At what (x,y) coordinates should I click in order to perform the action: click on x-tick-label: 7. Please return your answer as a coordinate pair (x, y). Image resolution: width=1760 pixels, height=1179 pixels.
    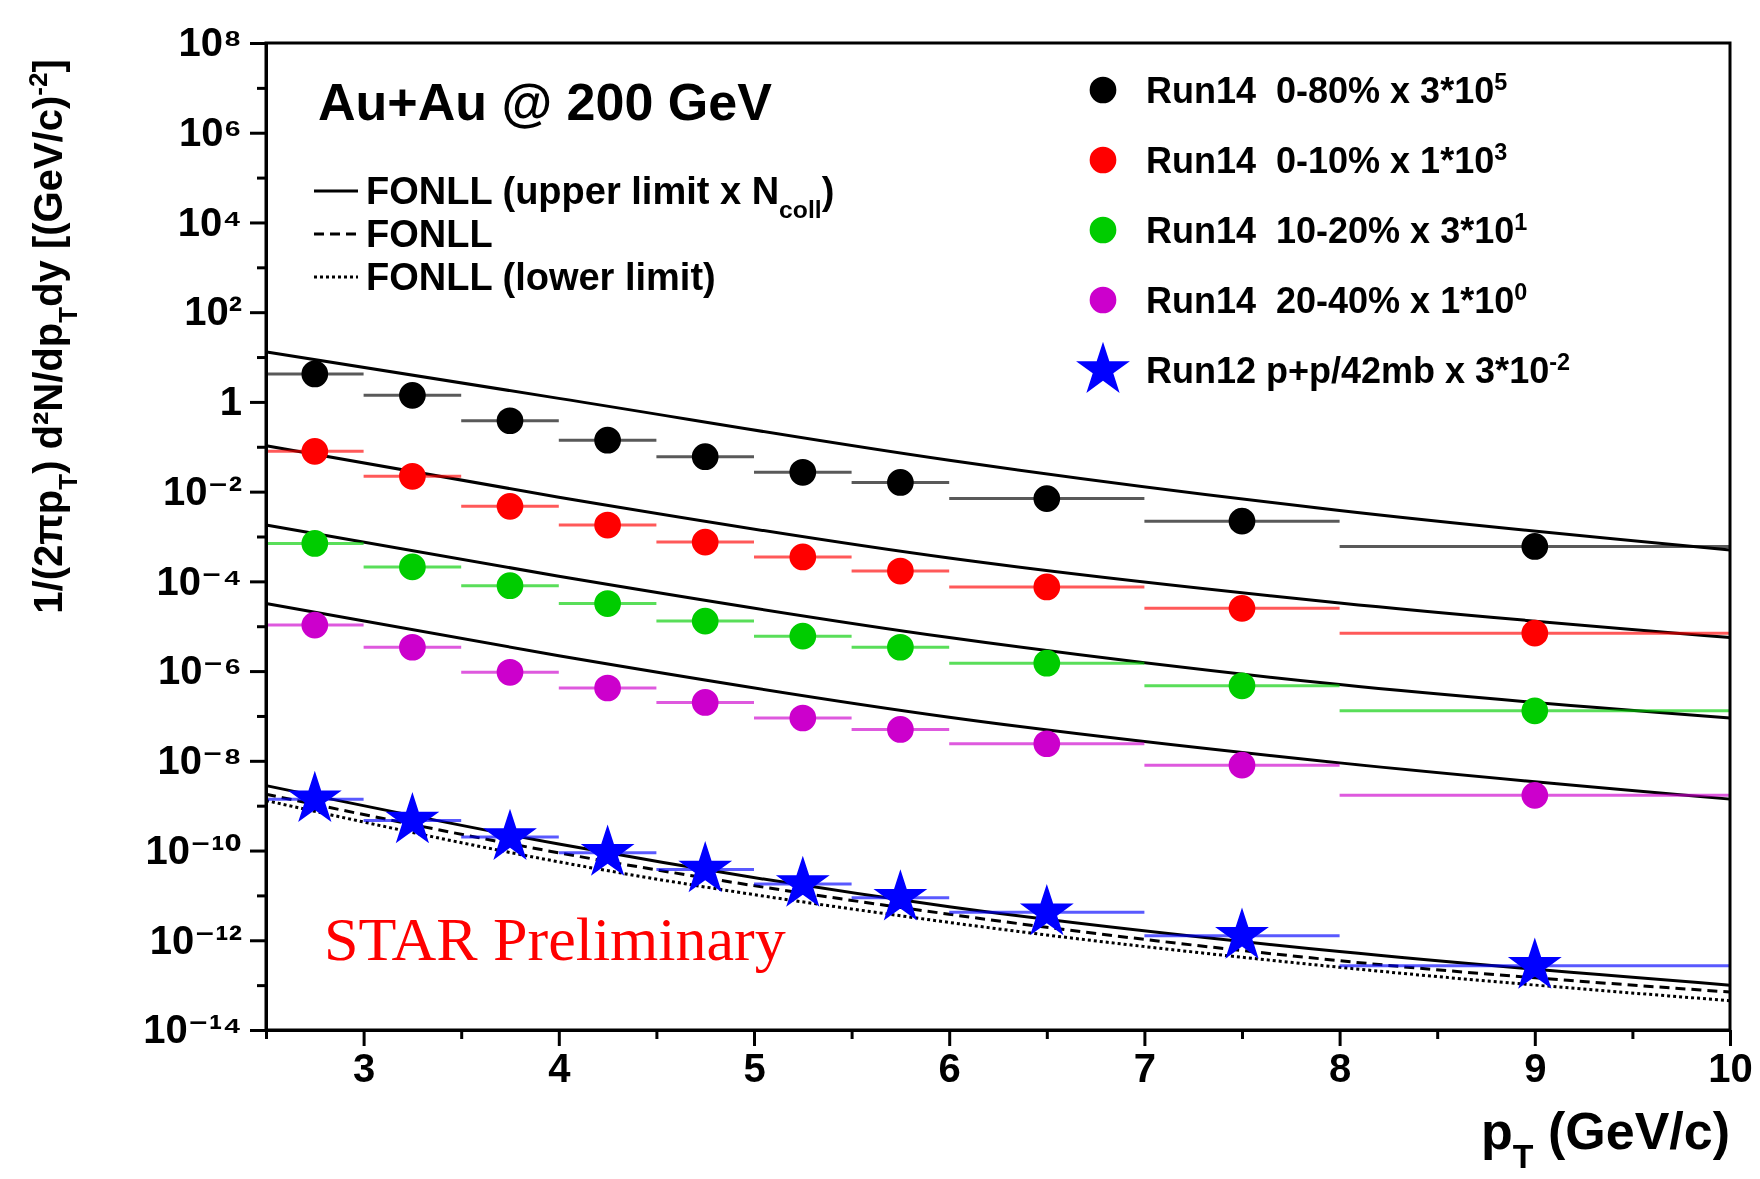
    Looking at the image, I should click on (1145, 1068).